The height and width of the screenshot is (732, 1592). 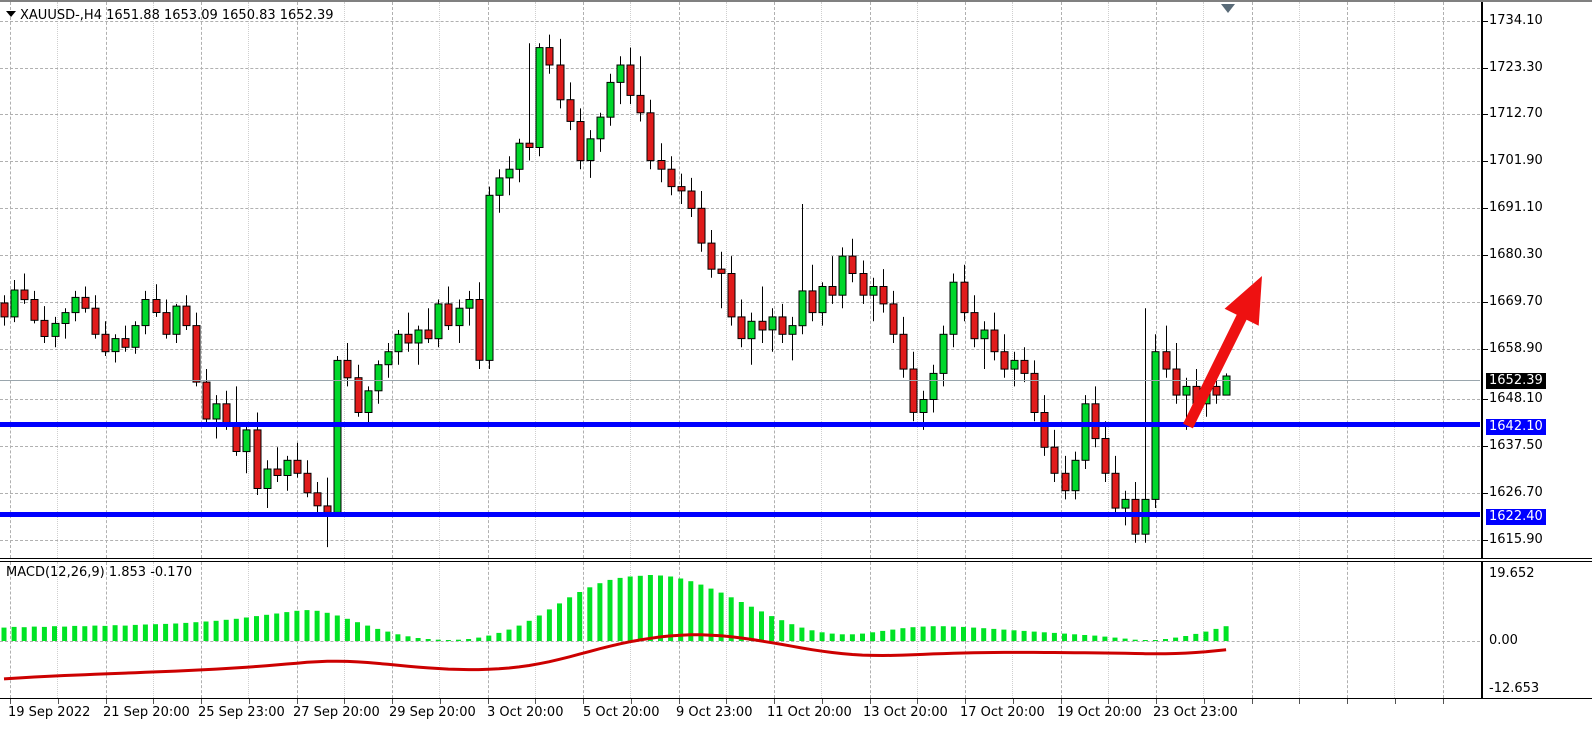 I want to click on time-tick-label: 29 Sep 20:00, so click(x=432, y=712).